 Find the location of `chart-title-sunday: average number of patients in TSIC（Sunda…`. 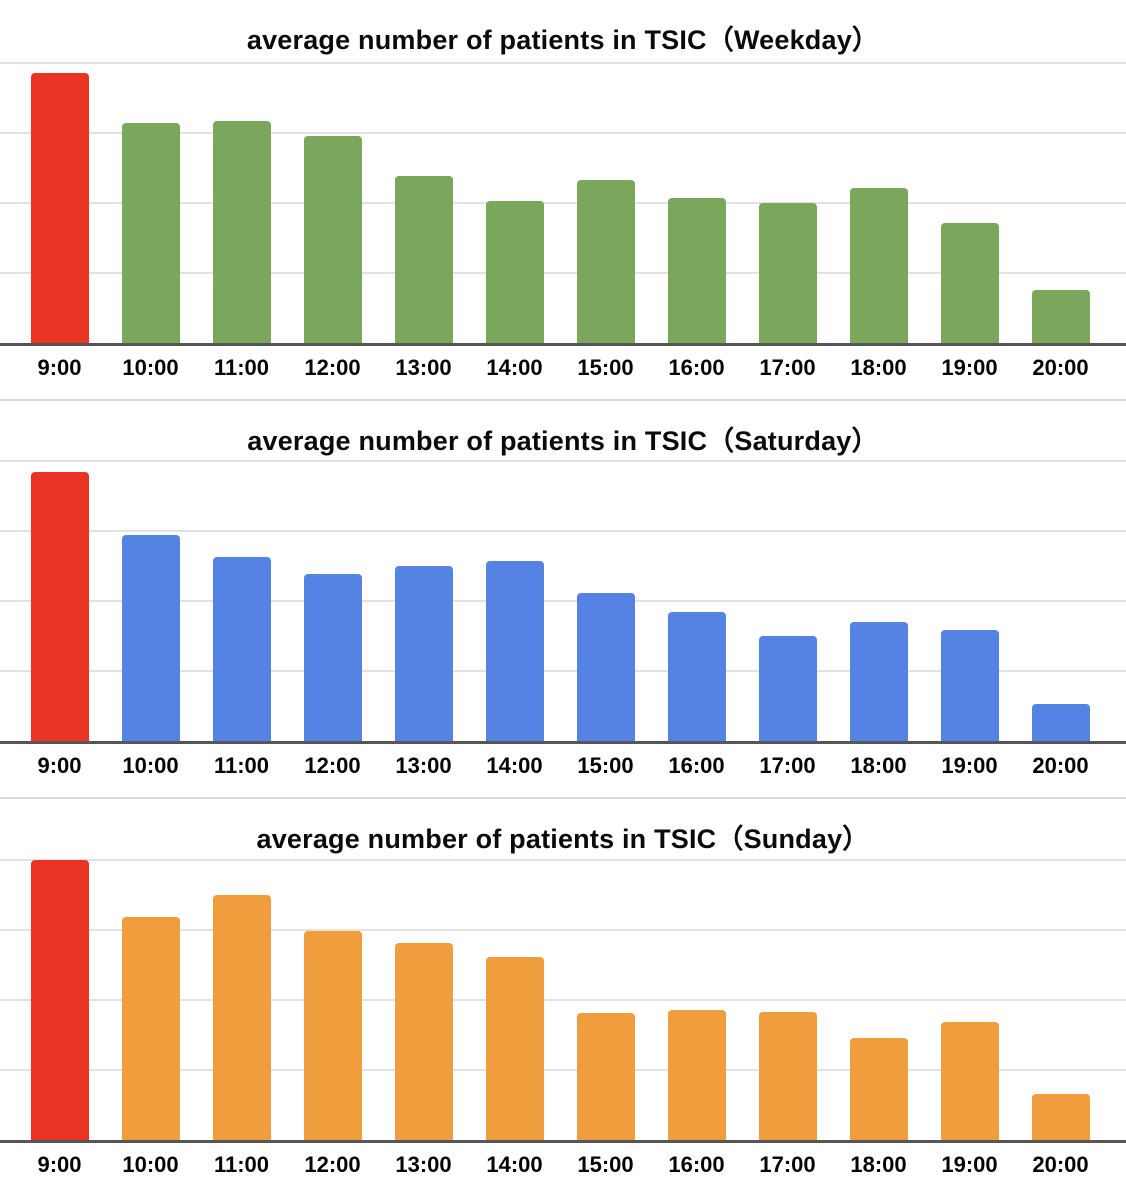

chart-title-sunday: average number of patients in TSIC（Sunda… is located at coordinates (563, 839).